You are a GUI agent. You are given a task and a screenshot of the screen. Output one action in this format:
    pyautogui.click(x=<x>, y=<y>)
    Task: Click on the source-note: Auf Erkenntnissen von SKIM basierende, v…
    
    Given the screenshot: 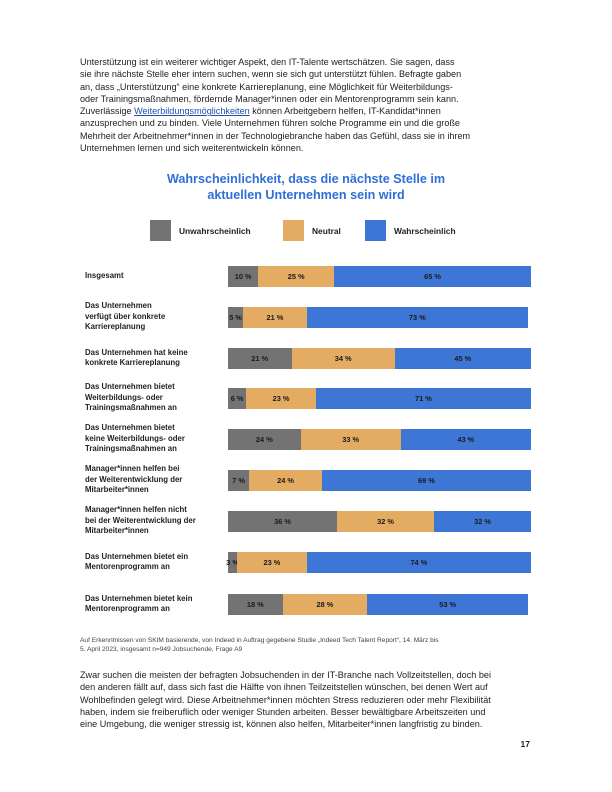 What is the action you would take?
    pyautogui.click(x=306, y=645)
    